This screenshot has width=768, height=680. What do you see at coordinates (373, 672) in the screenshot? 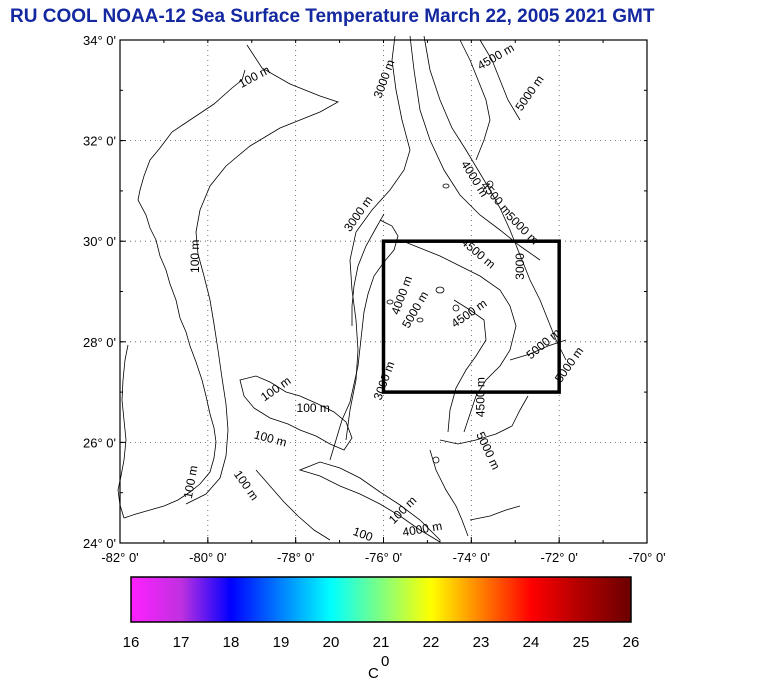
I see `colorbar-unit: C` at bounding box center [373, 672].